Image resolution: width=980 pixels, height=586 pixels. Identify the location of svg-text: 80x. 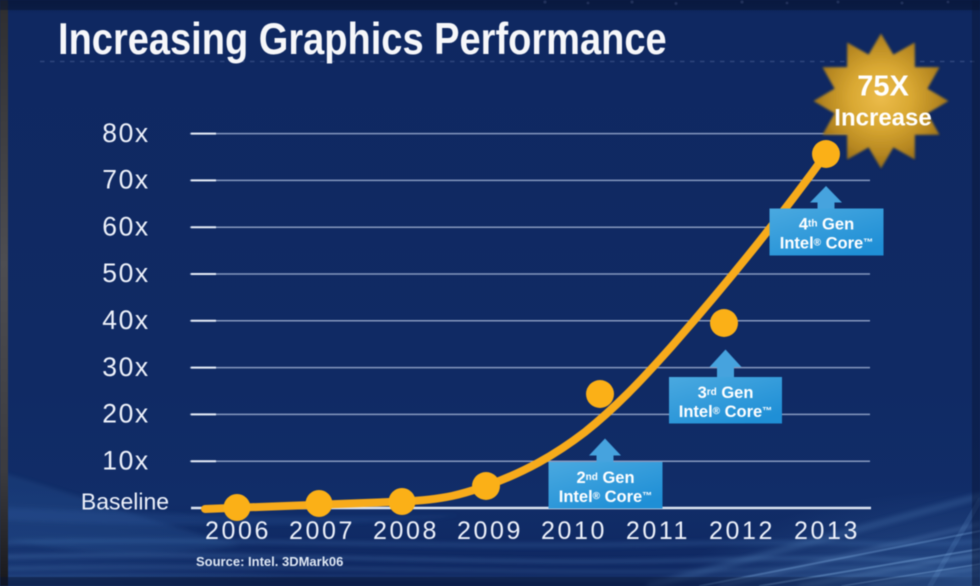
(126, 133).